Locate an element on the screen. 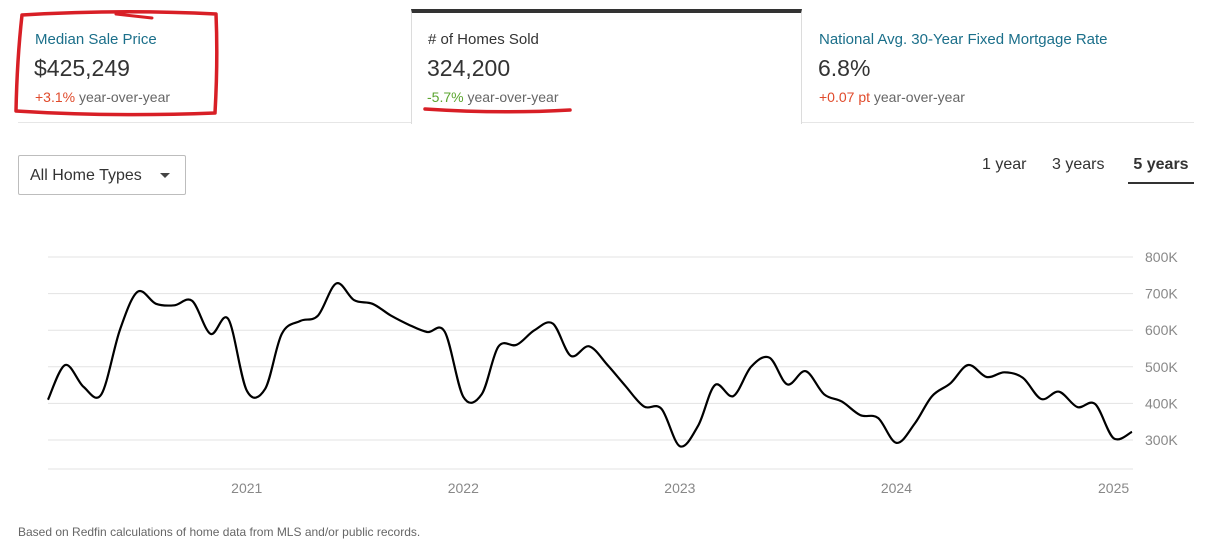 This screenshot has height=547, width=1205. tab-value: 324,200 is located at coordinates (469, 68).